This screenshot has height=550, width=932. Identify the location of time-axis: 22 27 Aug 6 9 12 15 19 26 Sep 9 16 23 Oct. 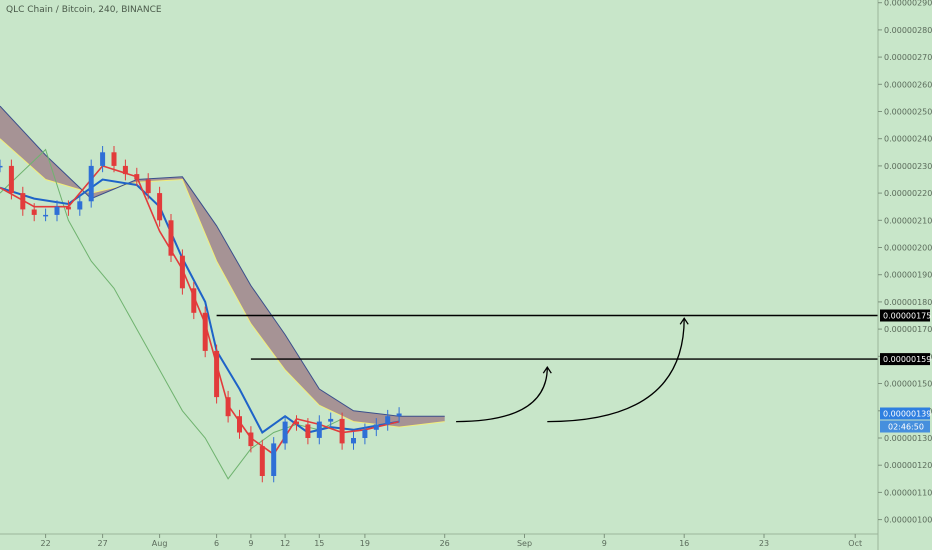
(439, 540).